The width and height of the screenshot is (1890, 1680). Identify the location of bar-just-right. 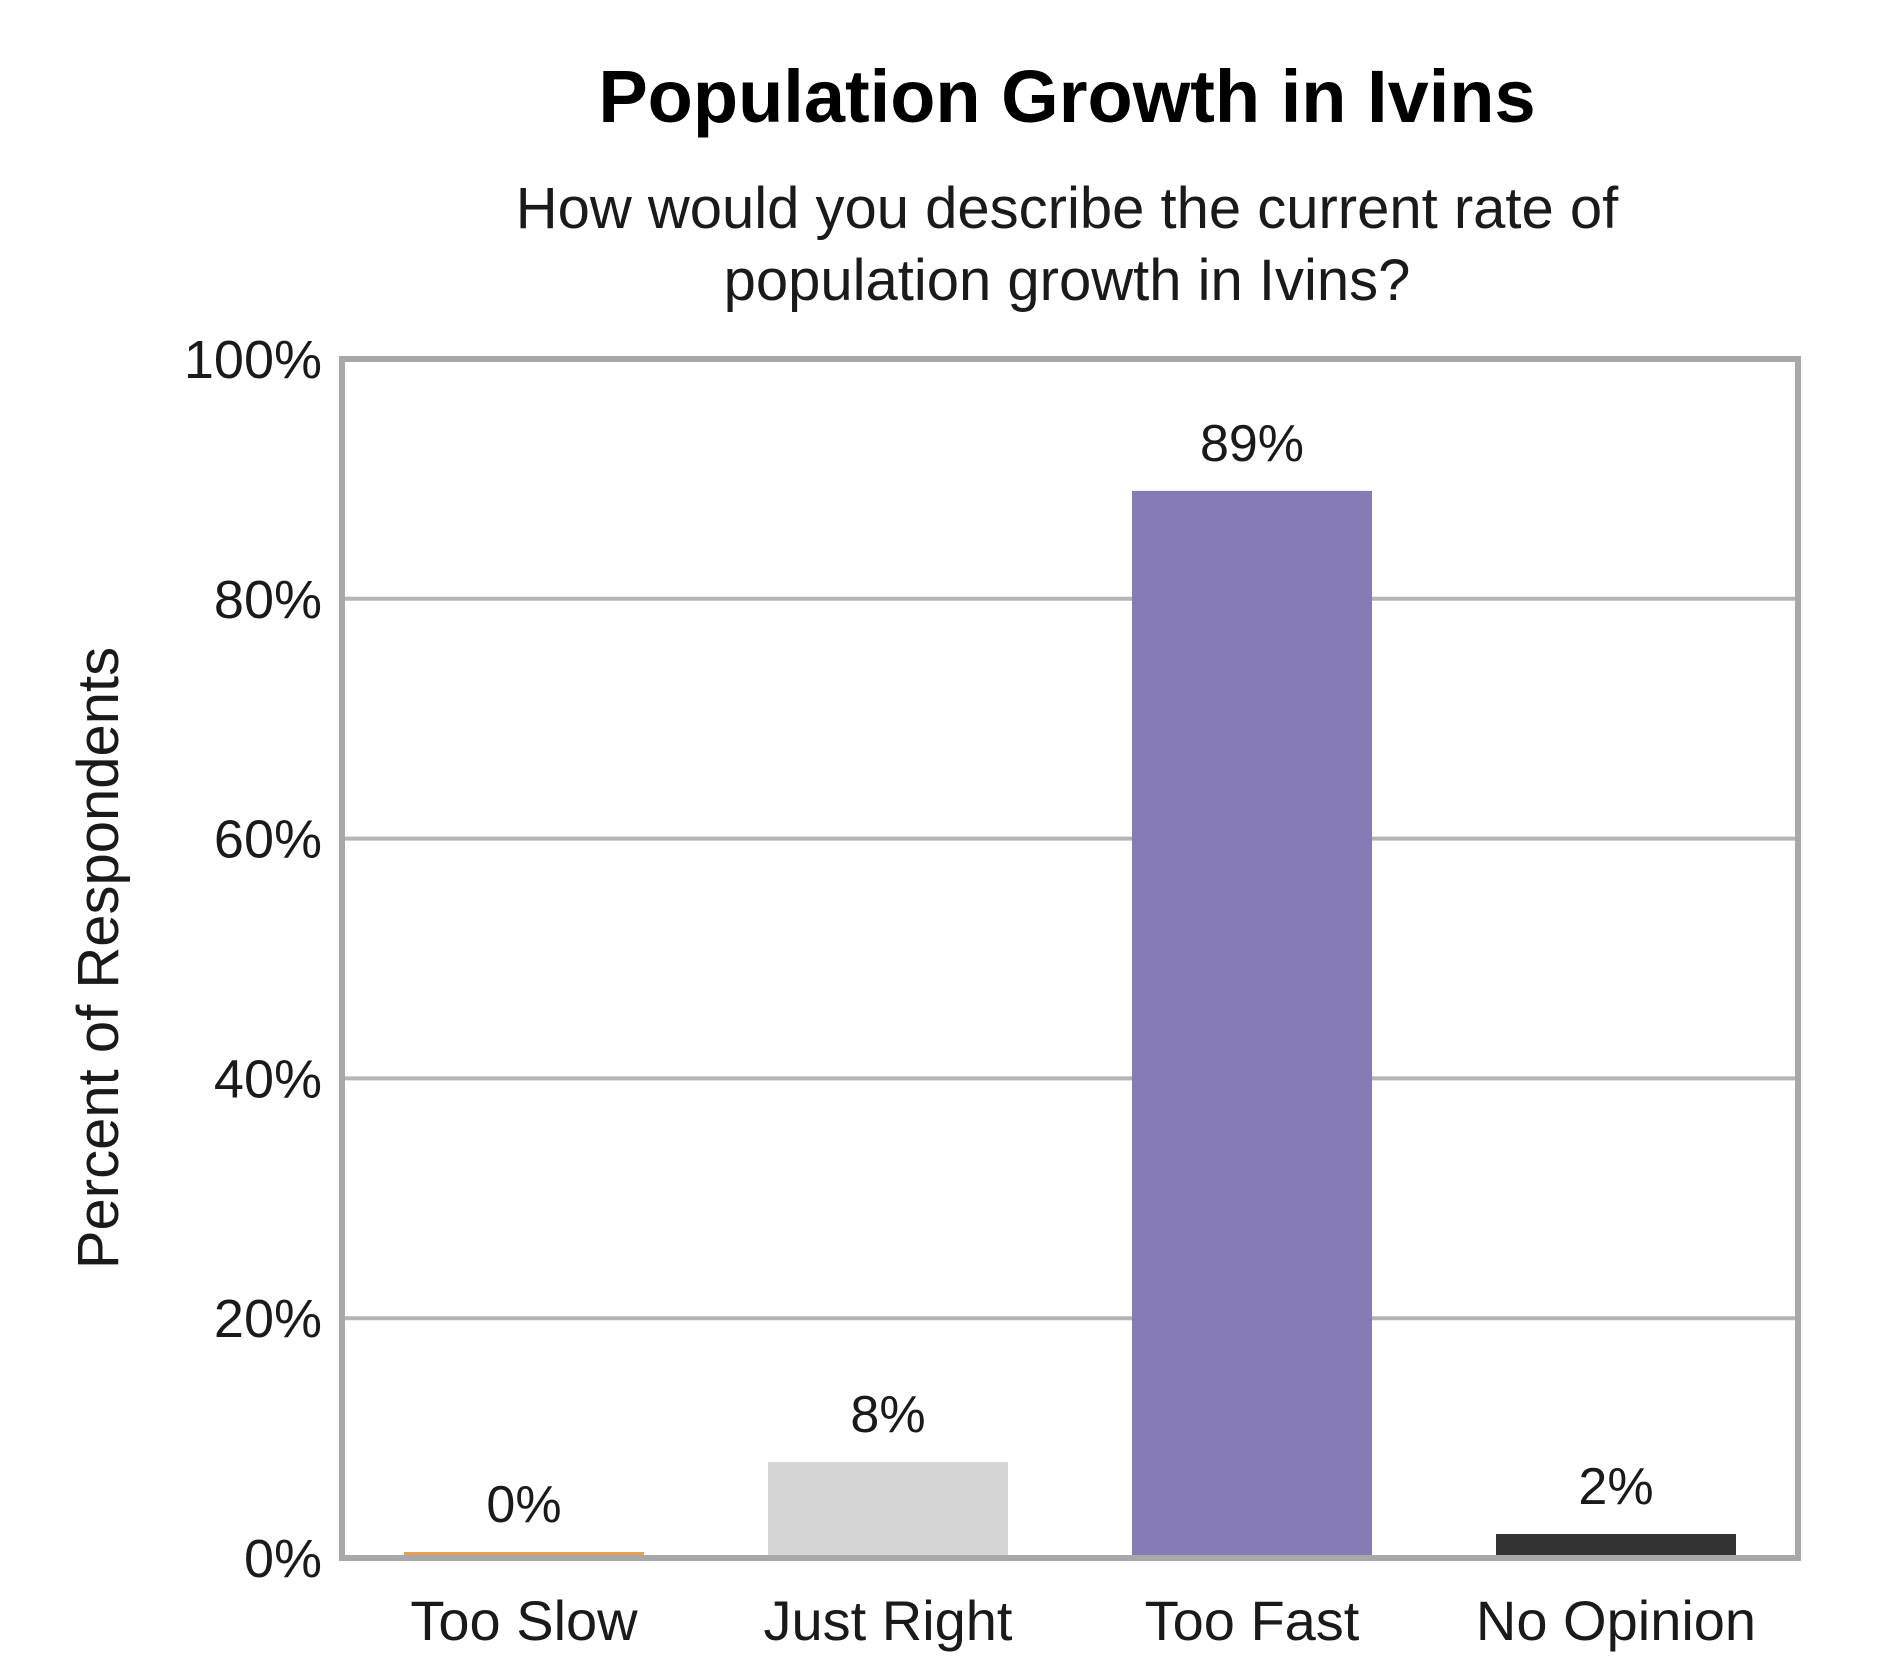
(888, 1510).